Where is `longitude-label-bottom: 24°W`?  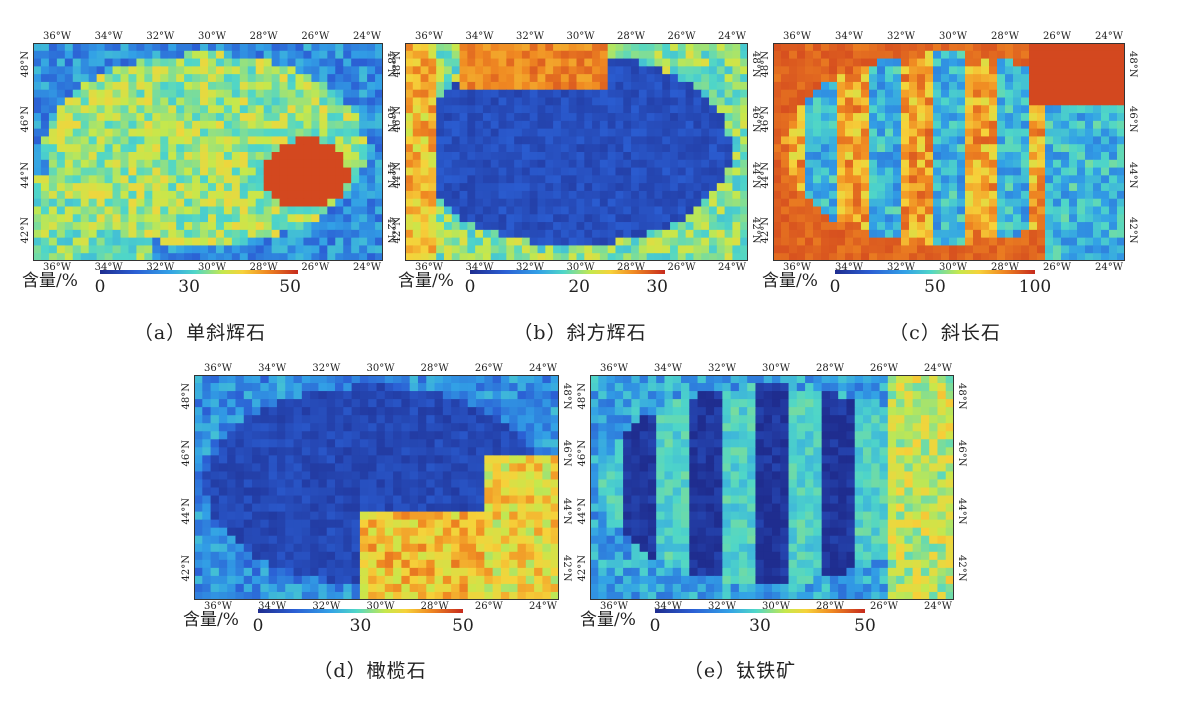 longitude-label-bottom: 24°W is located at coordinates (367, 267).